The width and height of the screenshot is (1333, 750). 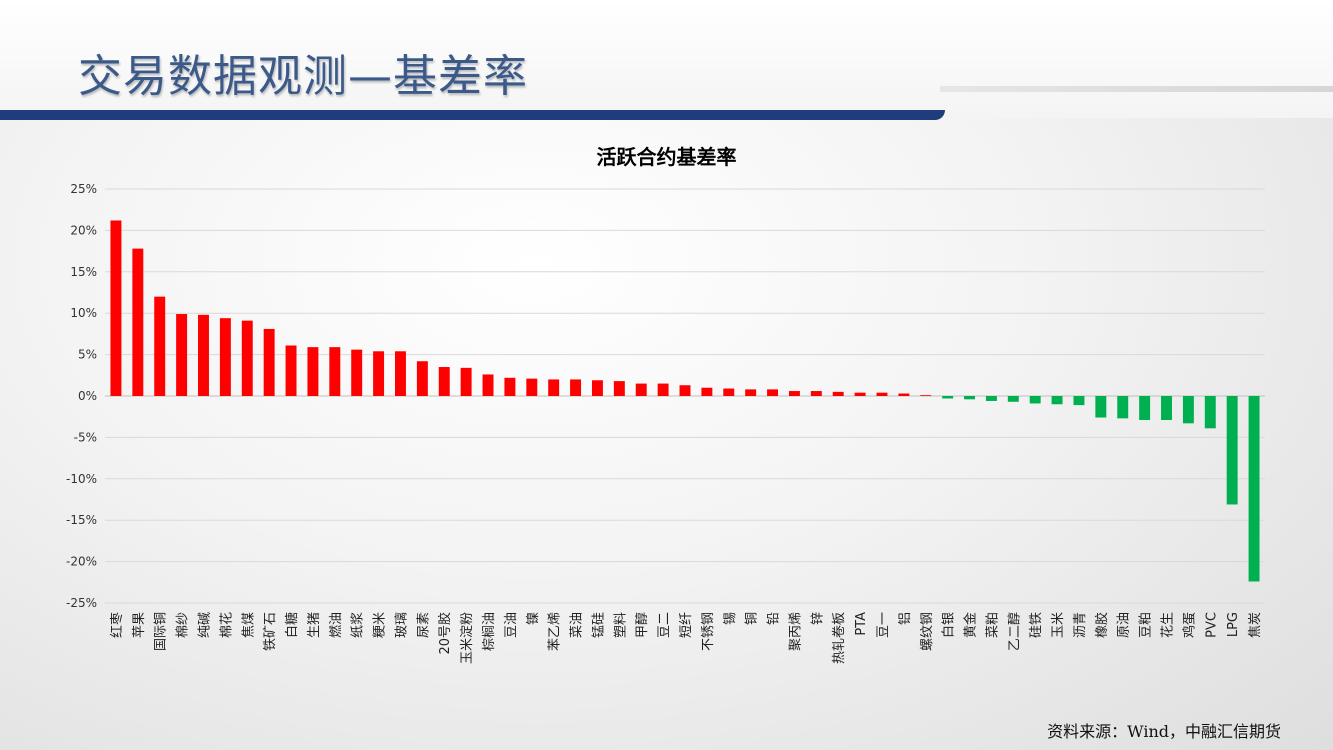 I want to click on chart-title: 活跃合约基差率, so click(x=666, y=157).